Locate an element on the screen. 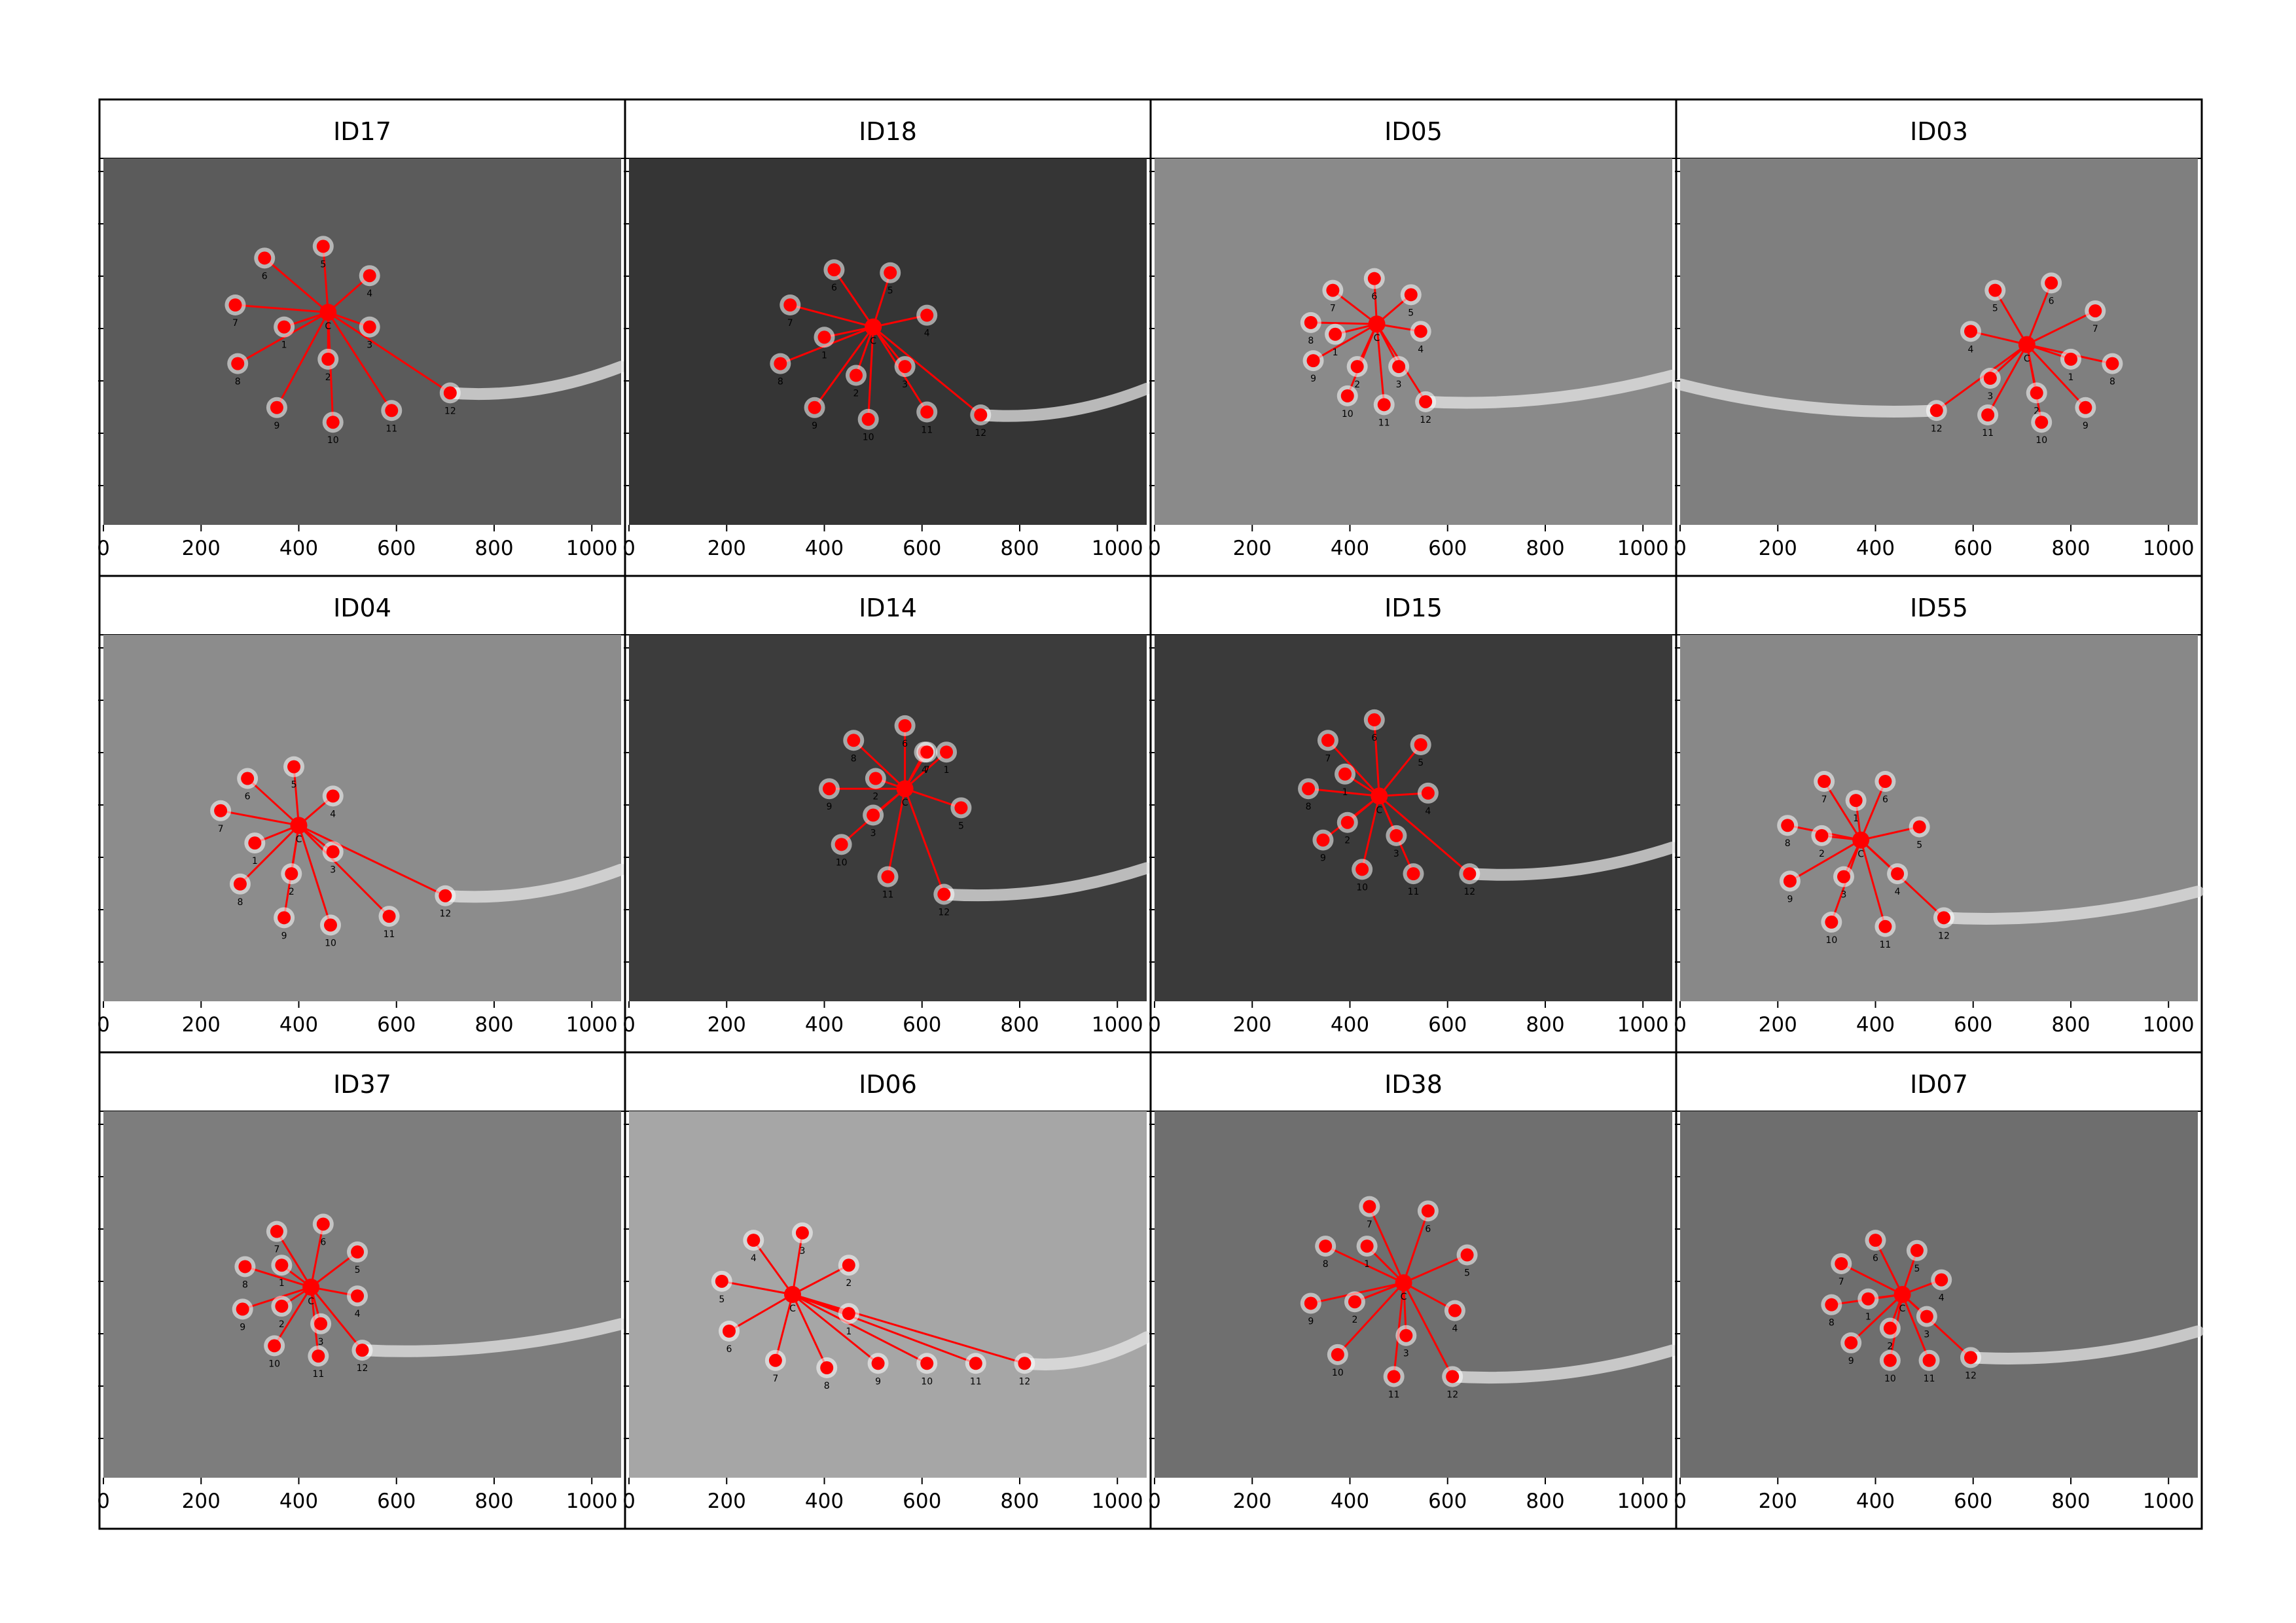 This screenshot has height=1623, width=2296. panel-title: ID17 is located at coordinates (362, 131).